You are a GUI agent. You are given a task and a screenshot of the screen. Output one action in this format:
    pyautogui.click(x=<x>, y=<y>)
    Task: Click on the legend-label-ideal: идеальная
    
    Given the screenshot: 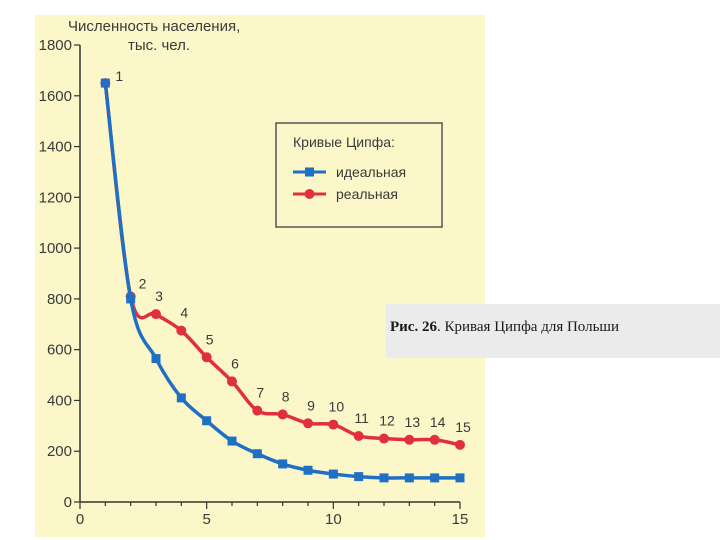 What is the action you would take?
    pyautogui.click(x=371, y=172)
    